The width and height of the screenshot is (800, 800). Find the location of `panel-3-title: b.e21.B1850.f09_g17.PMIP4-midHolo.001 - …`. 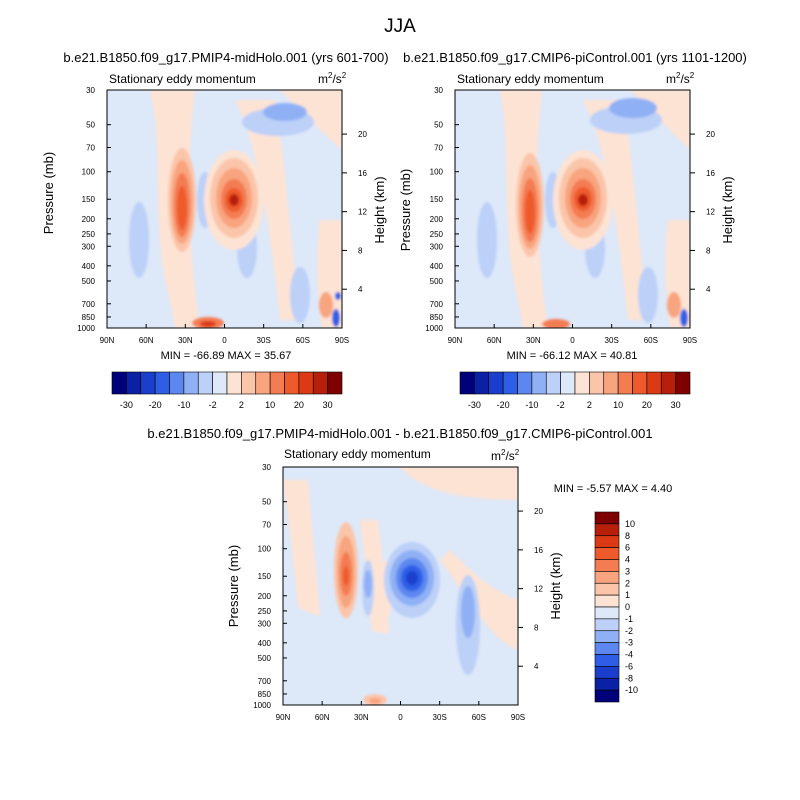

panel-3-title: b.e21.B1850.f09_g17.PMIP4-midHolo.001 - … is located at coordinates (399, 433).